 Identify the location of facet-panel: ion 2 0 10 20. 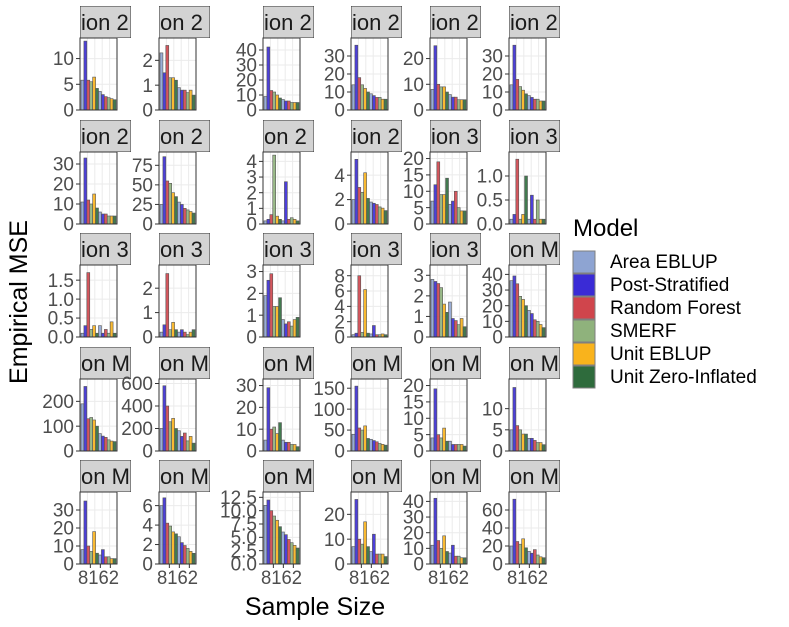
(442, 64).